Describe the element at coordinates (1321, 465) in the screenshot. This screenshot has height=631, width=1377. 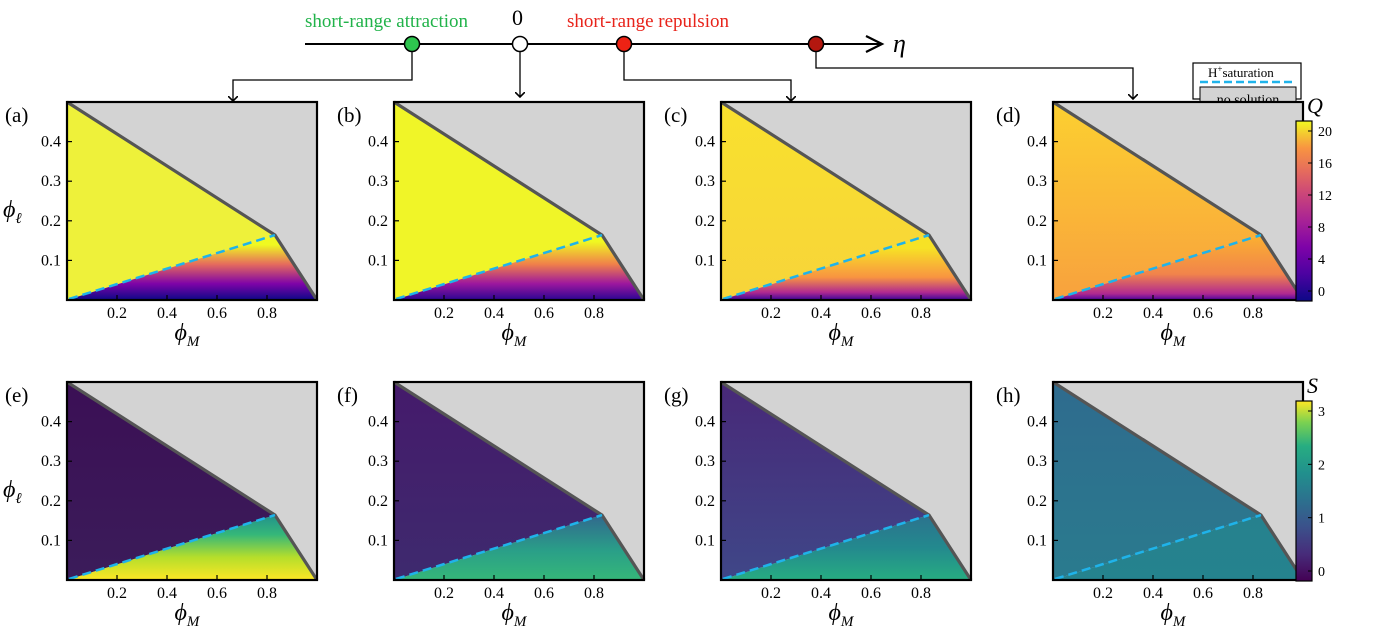
I see `colorbar-tick-label: 2` at that location.